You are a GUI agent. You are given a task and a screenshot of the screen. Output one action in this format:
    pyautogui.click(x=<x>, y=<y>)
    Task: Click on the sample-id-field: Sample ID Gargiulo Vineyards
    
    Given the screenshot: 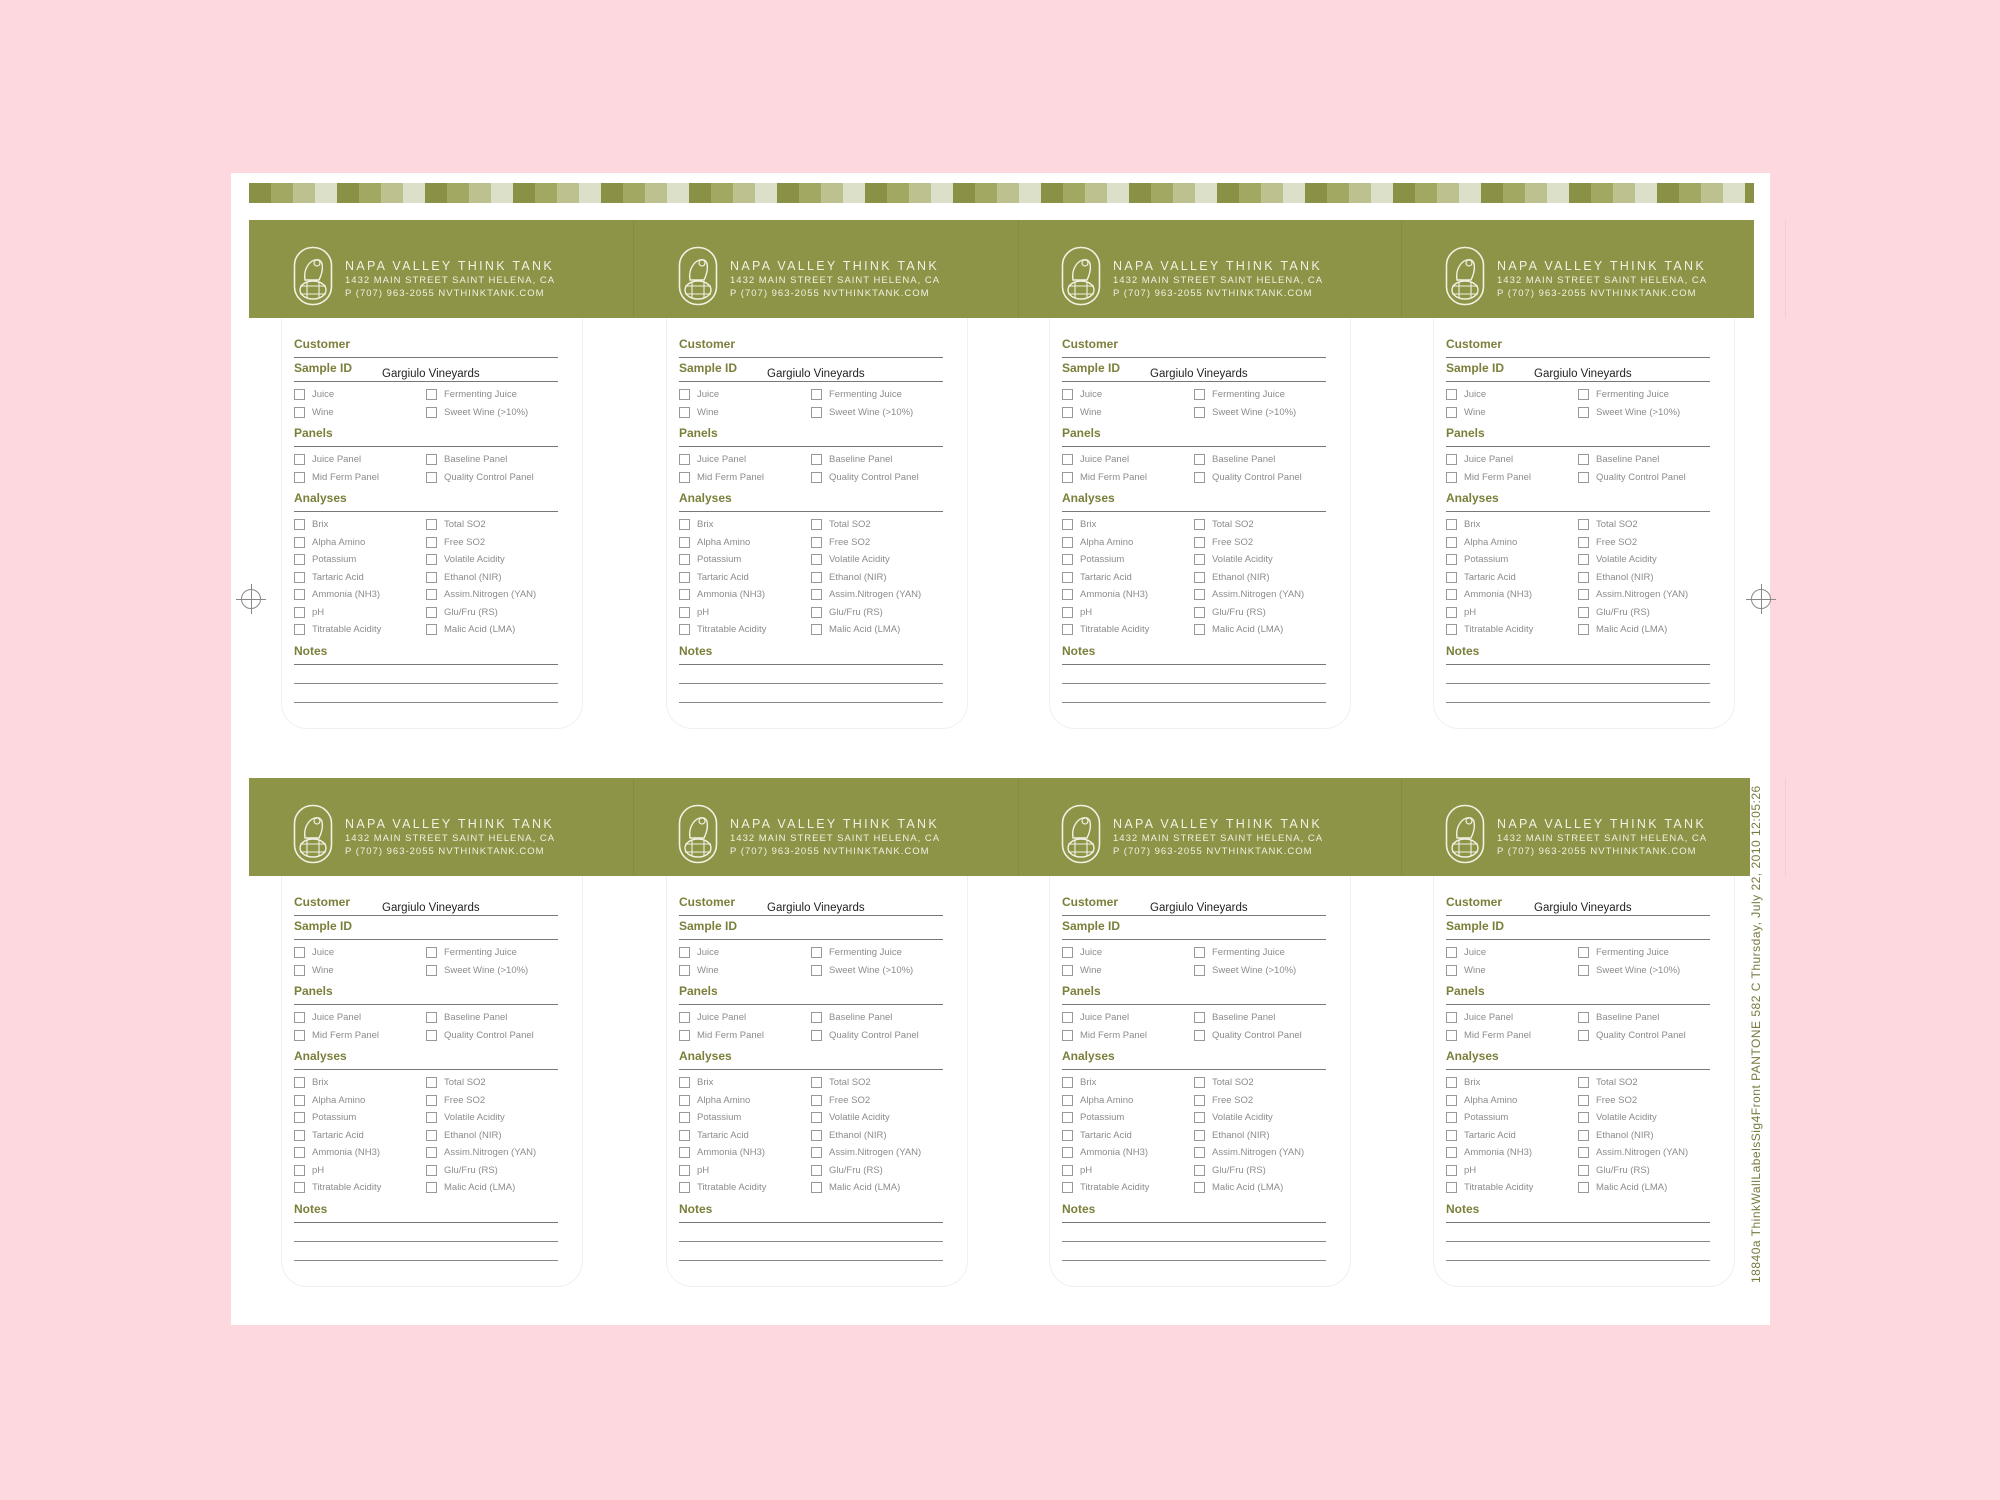 What is the action you would take?
    pyautogui.click(x=1578, y=370)
    